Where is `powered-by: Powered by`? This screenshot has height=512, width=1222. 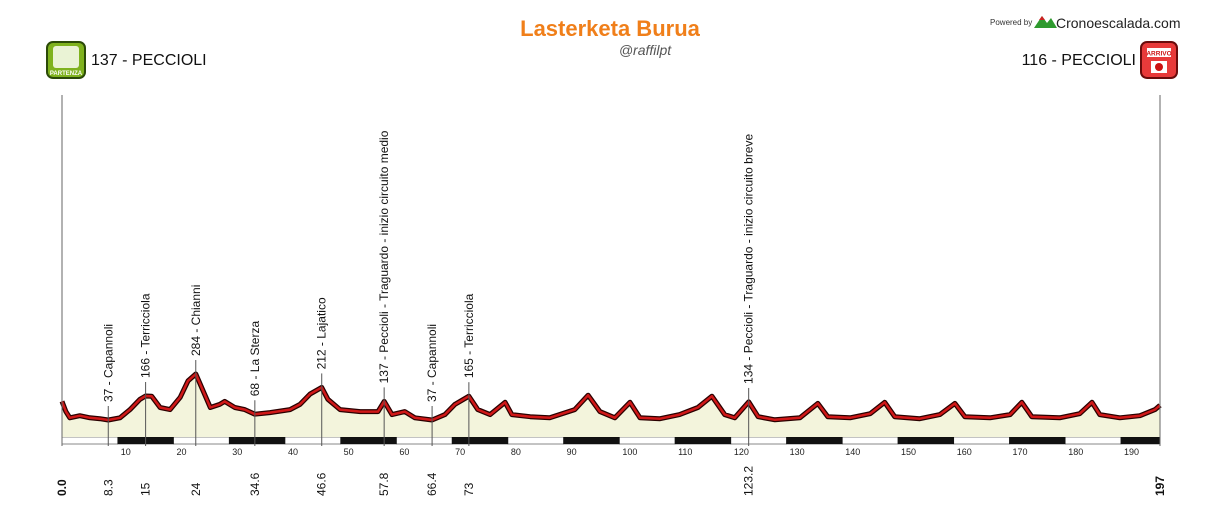 powered-by: Powered by is located at coordinates (1011, 22).